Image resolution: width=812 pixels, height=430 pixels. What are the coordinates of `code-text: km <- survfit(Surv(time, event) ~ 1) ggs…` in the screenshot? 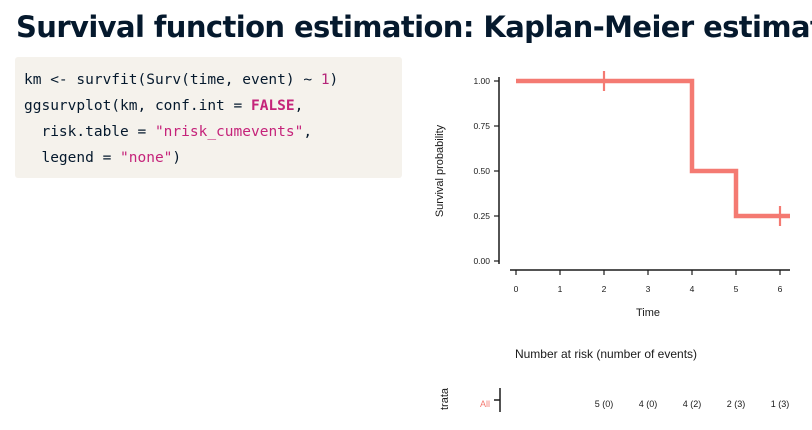 It's located at (213, 119).